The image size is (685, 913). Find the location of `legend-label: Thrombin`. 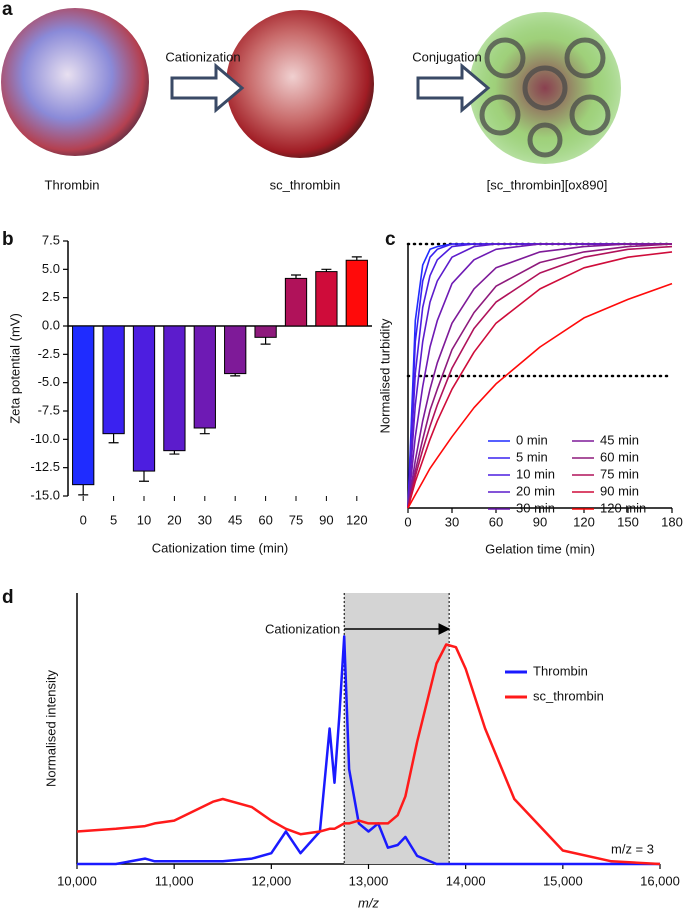

legend-label: Thrombin is located at coordinates (560, 670).